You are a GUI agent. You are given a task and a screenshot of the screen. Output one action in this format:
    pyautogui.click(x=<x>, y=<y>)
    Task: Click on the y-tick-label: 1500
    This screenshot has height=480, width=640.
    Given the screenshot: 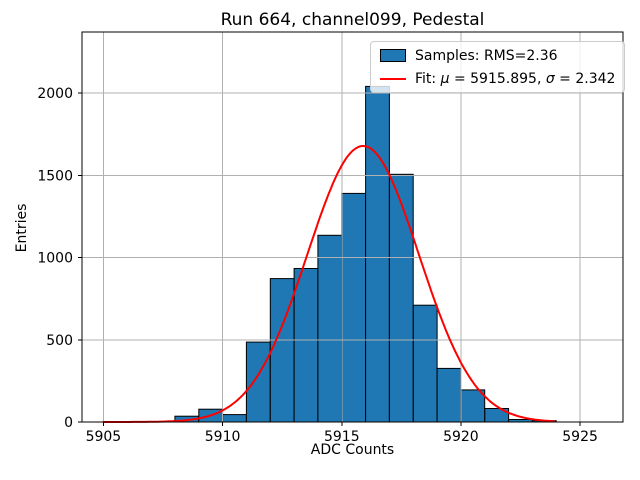 What is the action you would take?
    pyautogui.click(x=55, y=176)
    